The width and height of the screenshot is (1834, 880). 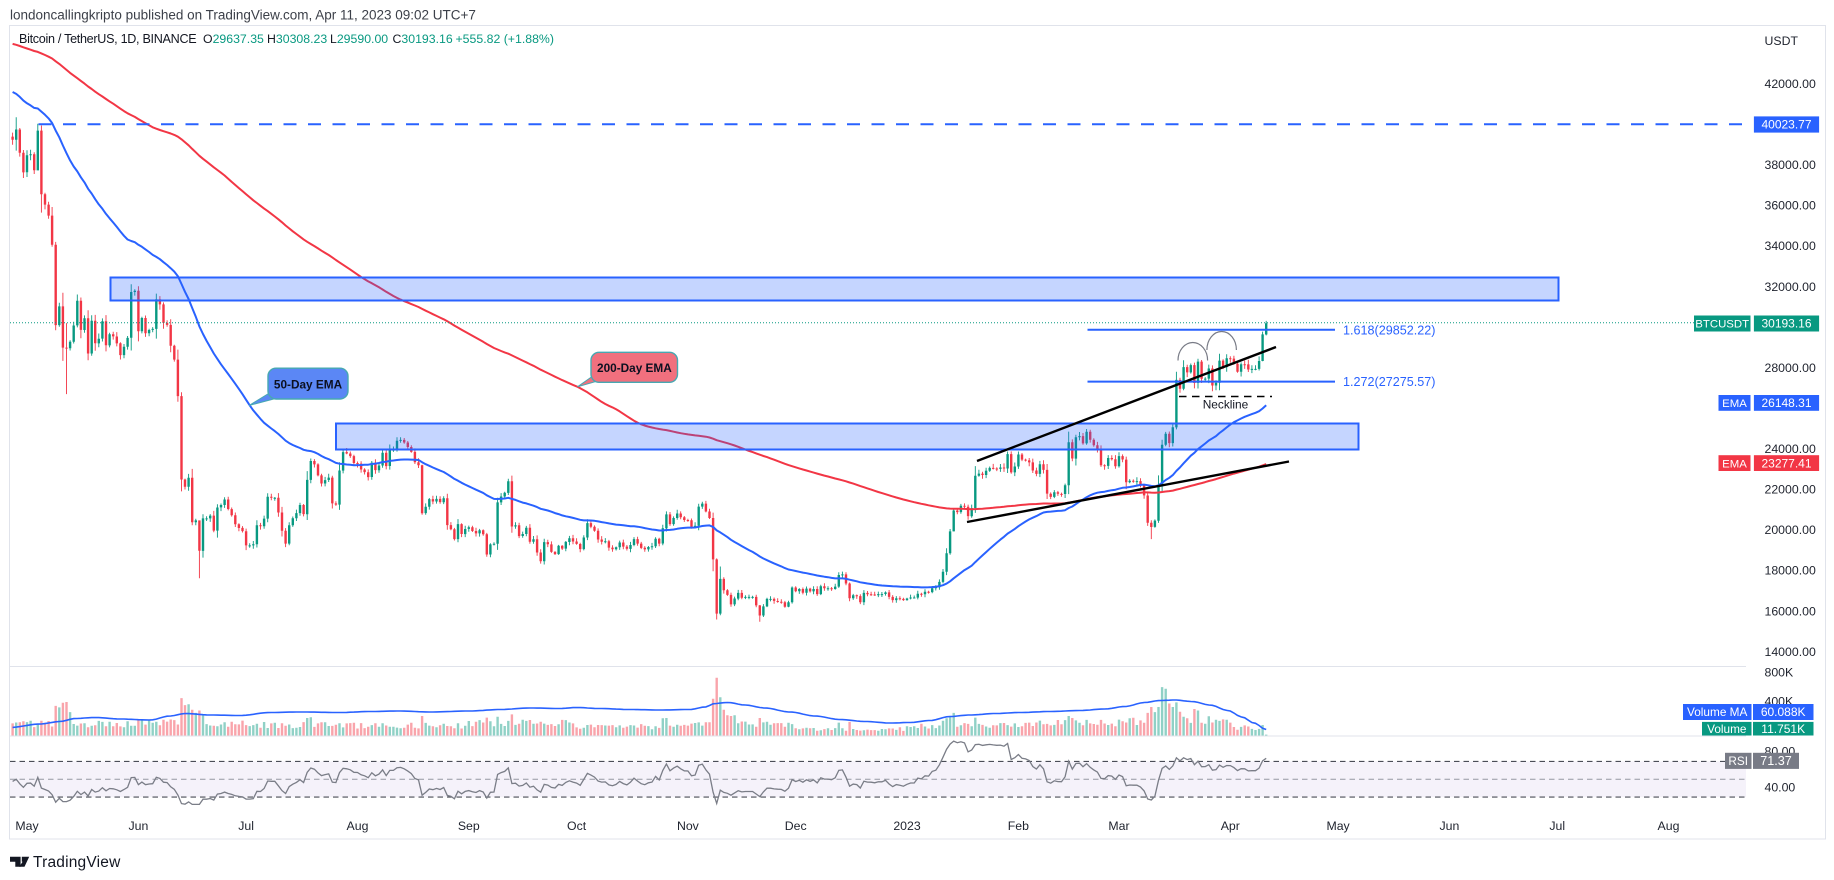 What do you see at coordinates (1738, 761) in the screenshot?
I see `svg-text: RSI` at bounding box center [1738, 761].